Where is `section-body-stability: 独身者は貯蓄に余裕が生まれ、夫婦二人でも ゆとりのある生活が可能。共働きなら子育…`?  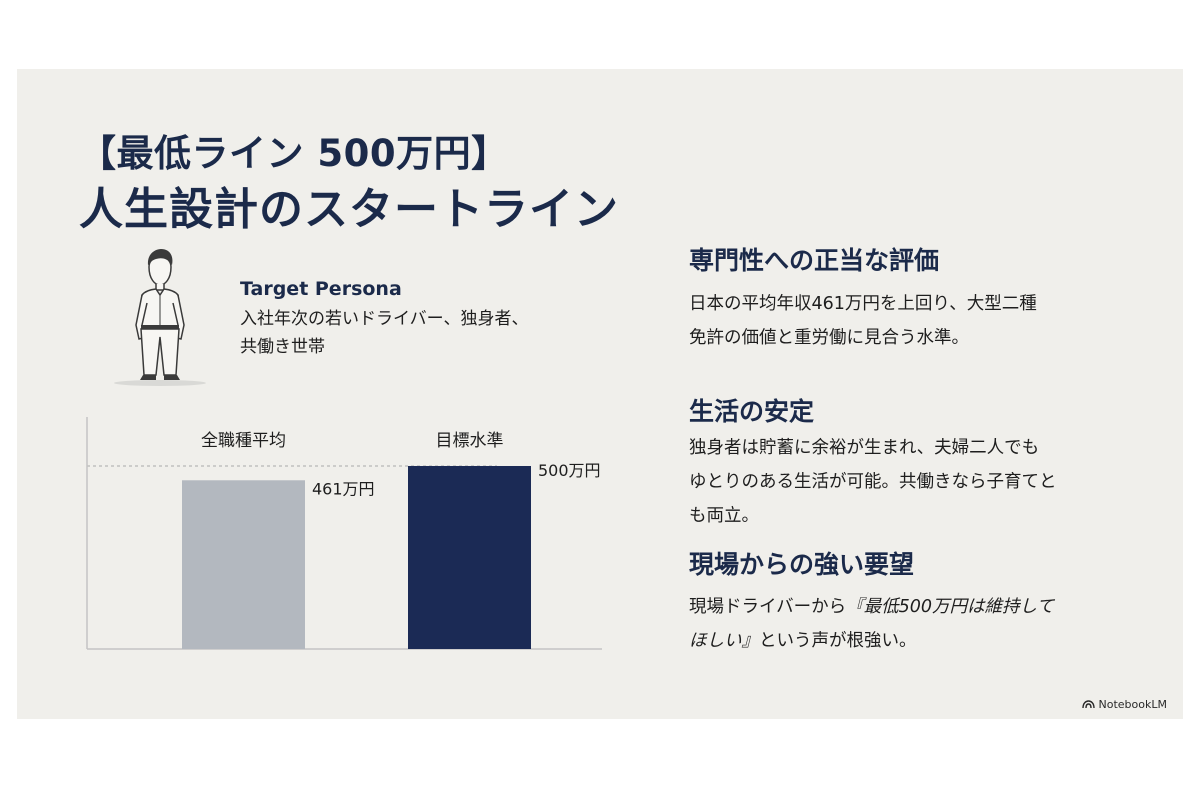 section-body-stability: 独身者は貯蓄に余裕が生まれ、夫婦二人でも ゆとりのある生活が可能。共働きなら子育… is located at coordinates (919, 482).